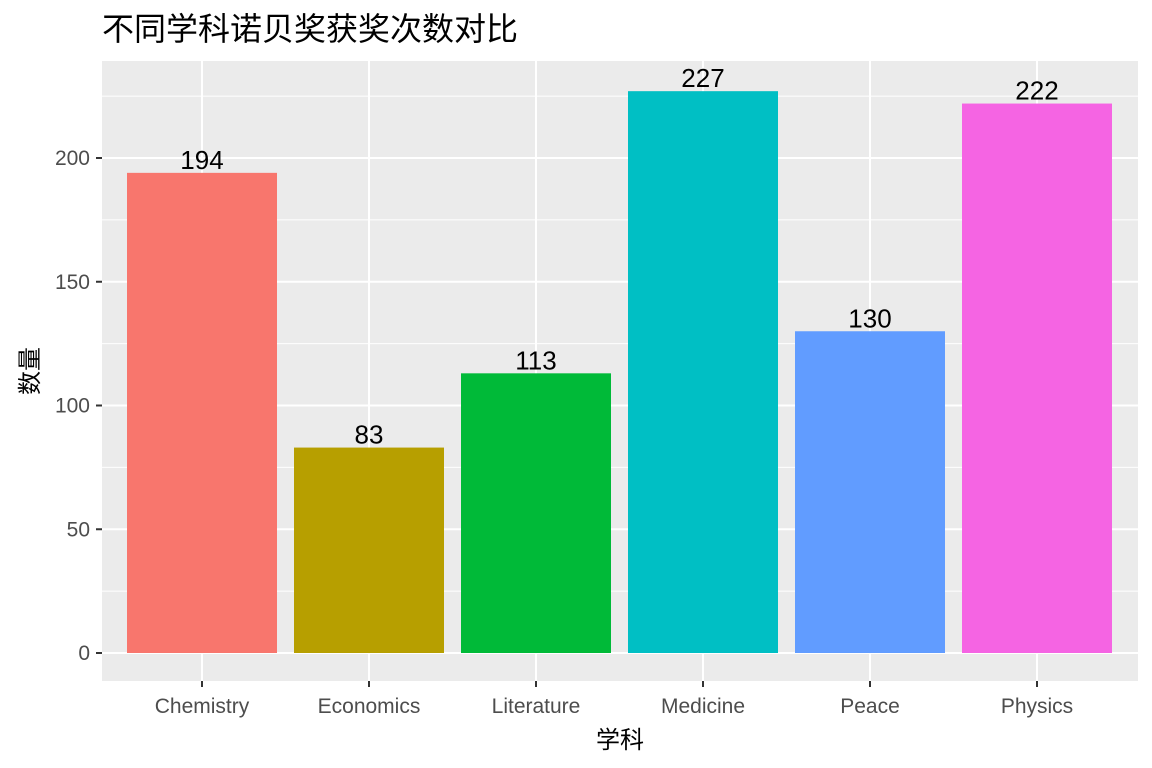 The height and width of the screenshot is (768, 1152). Describe the element at coordinates (702, 78) in the screenshot. I see `bar-label-medicine: 227` at that location.